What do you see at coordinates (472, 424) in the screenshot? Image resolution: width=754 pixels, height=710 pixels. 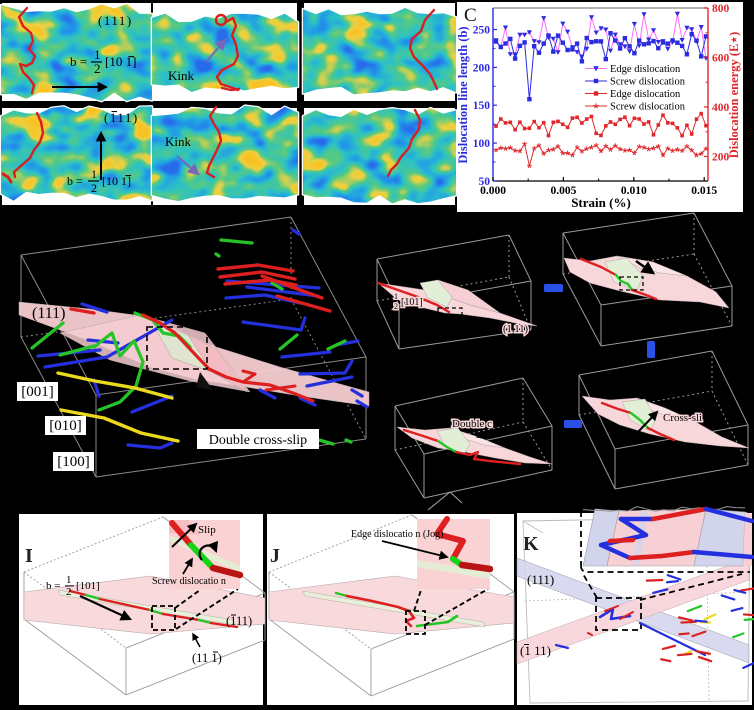 I see `svg-text: Double c` at bounding box center [472, 424].